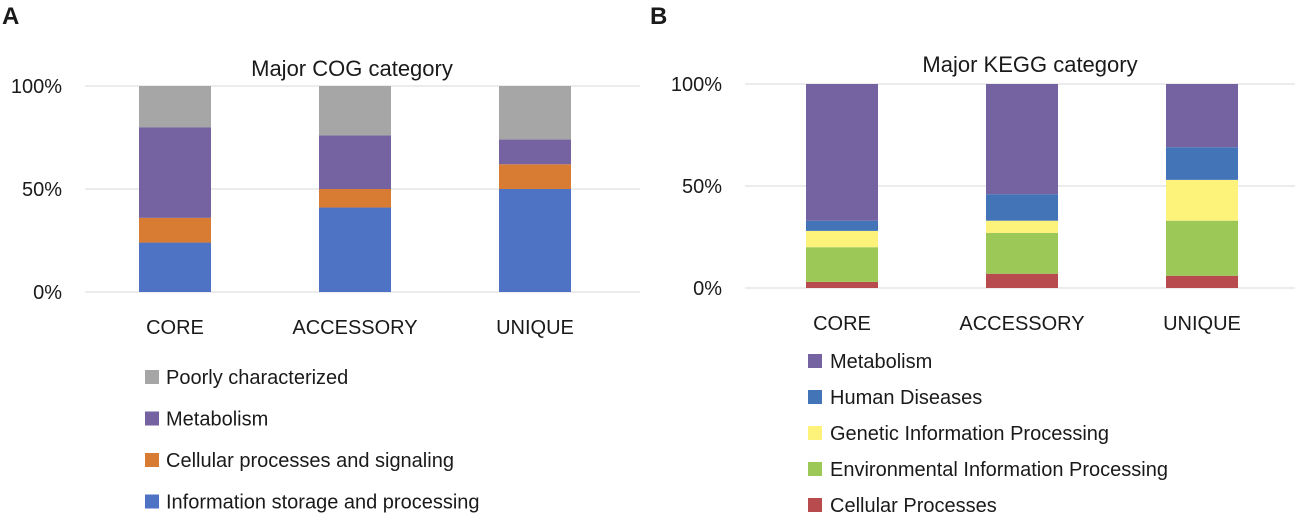  I want to click on bar-segment-accessory-cellular-processes-and-signaling, so click(355, 198).